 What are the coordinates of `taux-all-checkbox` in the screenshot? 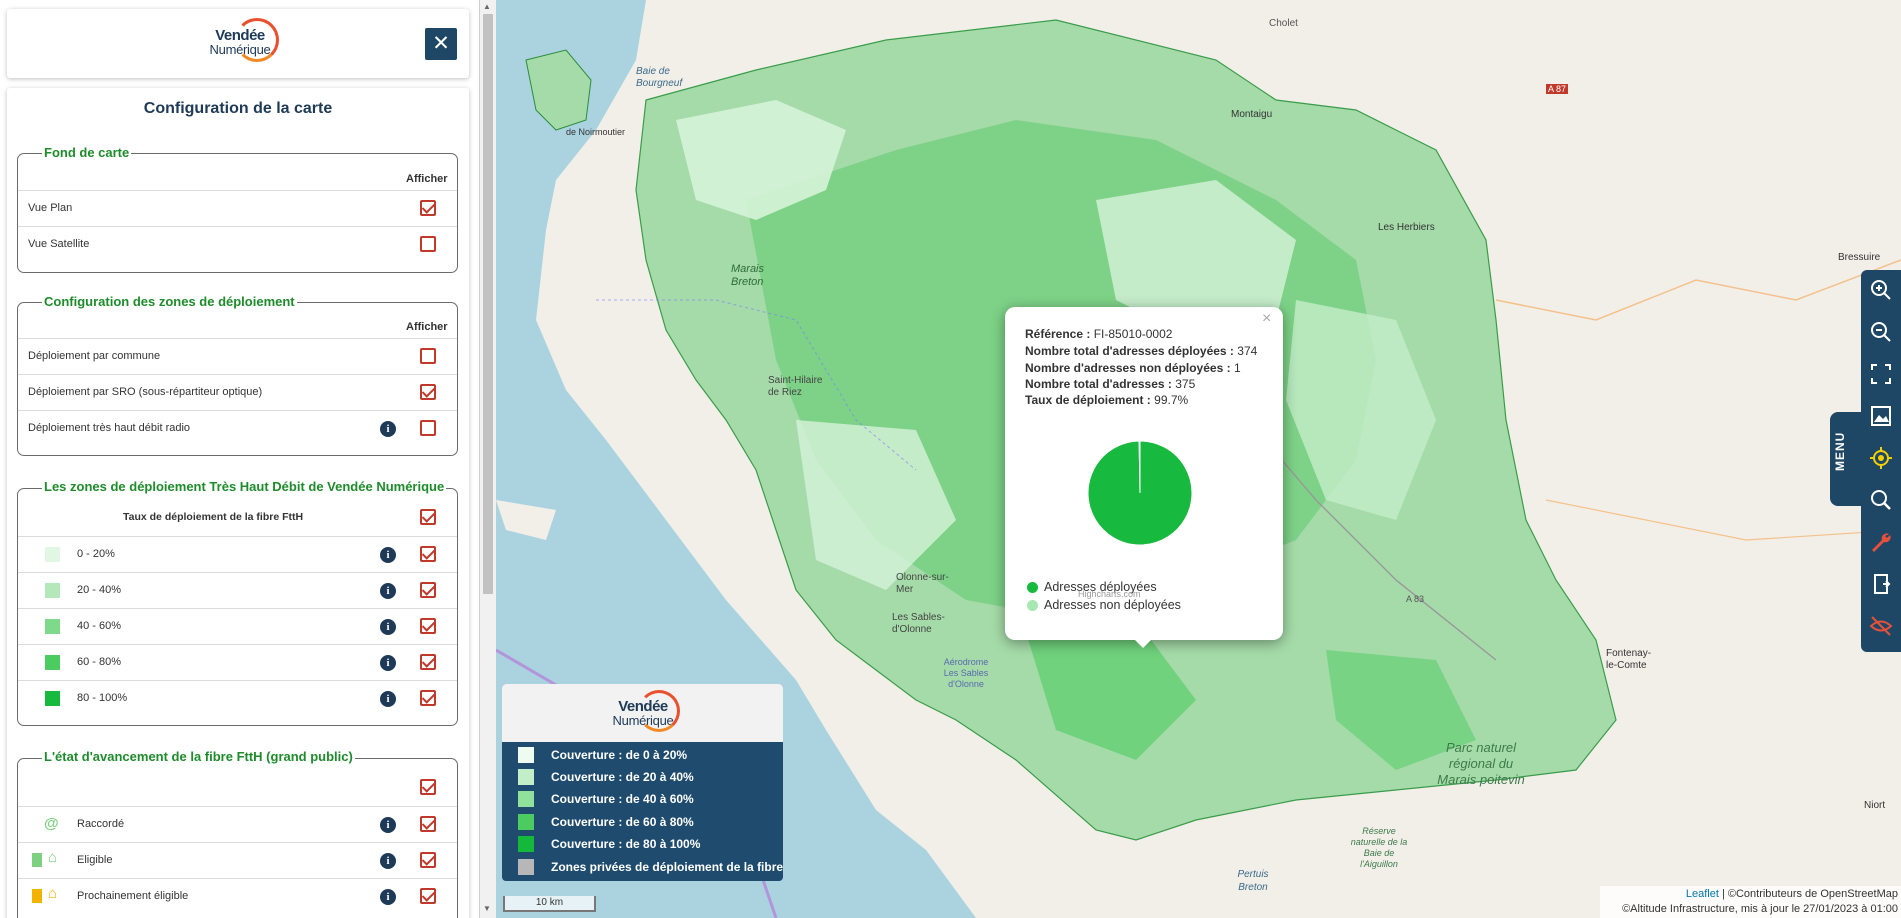 It's located at (428, 517).